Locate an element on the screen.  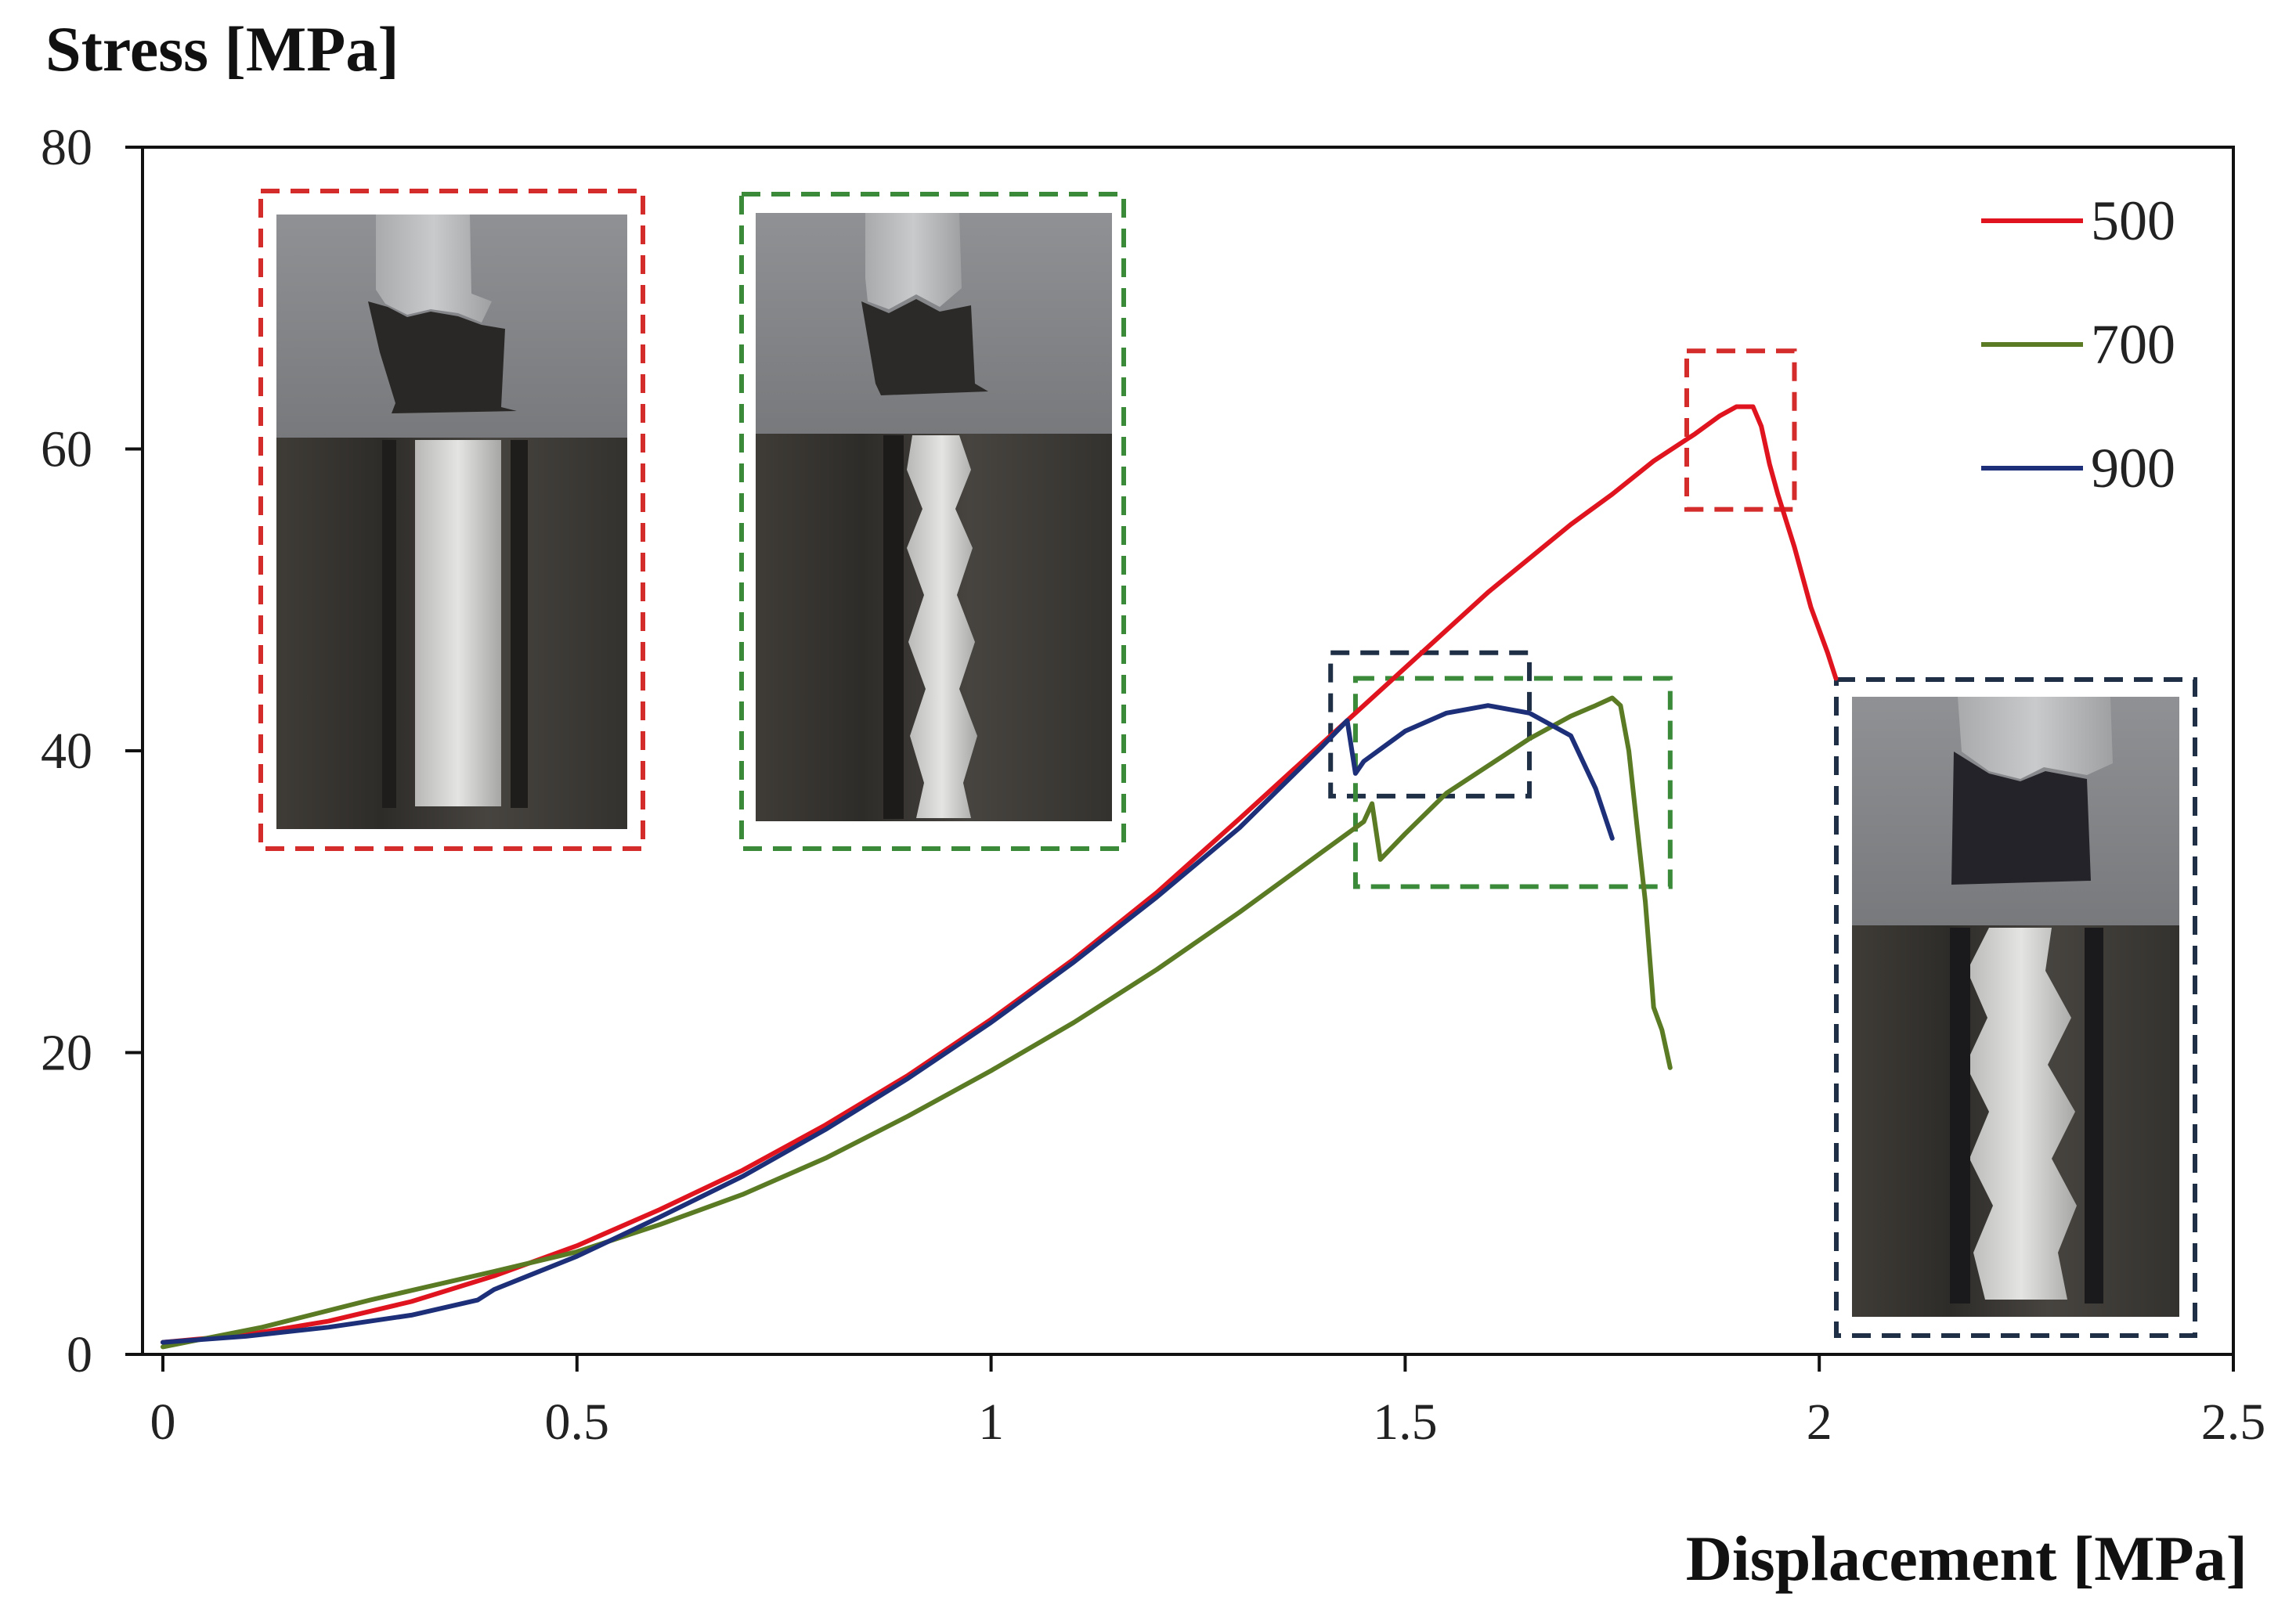
x-tick-label: 1.5 is located at coordinates (1405, 1422).